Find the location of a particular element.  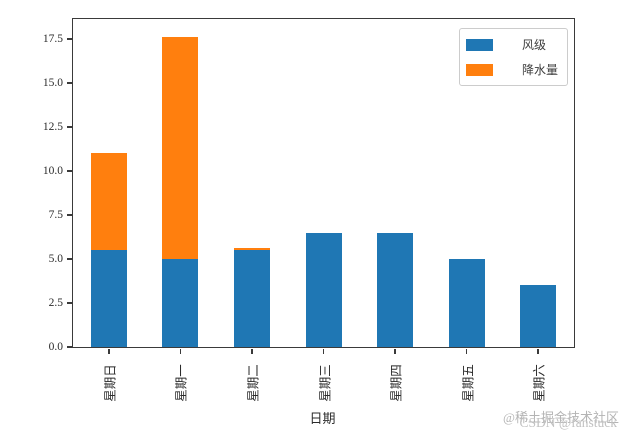

legend-swatch-precipitation-icon is located at coordinates (479, 69).